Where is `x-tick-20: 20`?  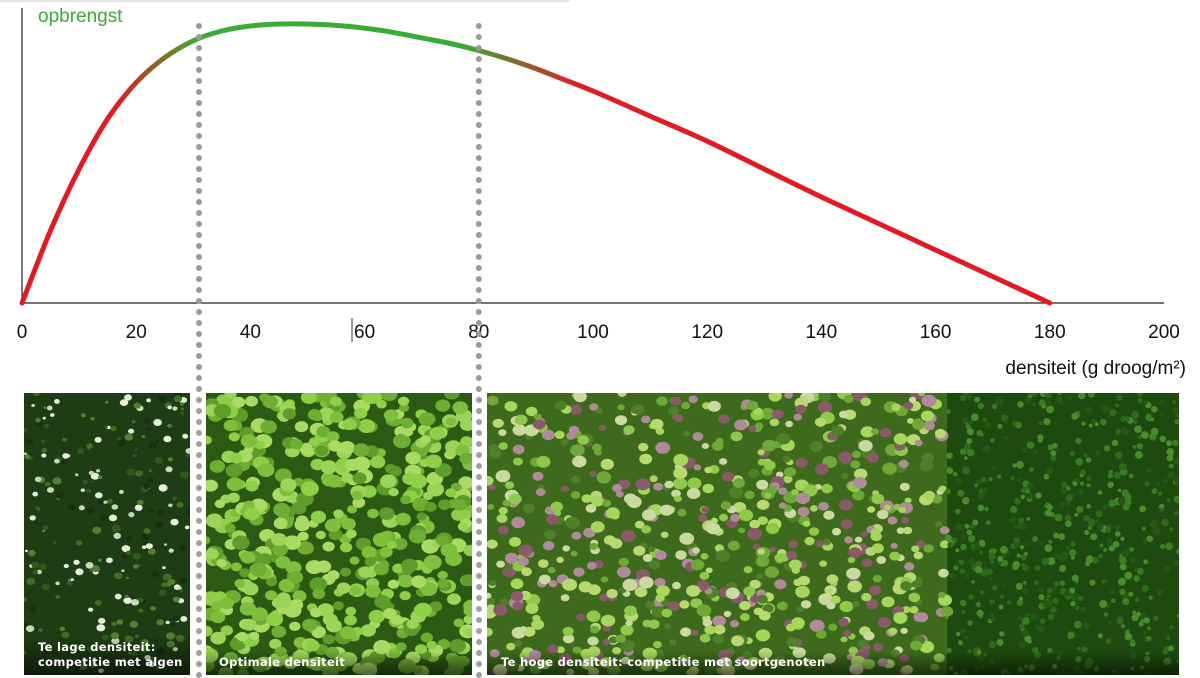 x-tick-20: 20 is located at coordinates (136, 332).